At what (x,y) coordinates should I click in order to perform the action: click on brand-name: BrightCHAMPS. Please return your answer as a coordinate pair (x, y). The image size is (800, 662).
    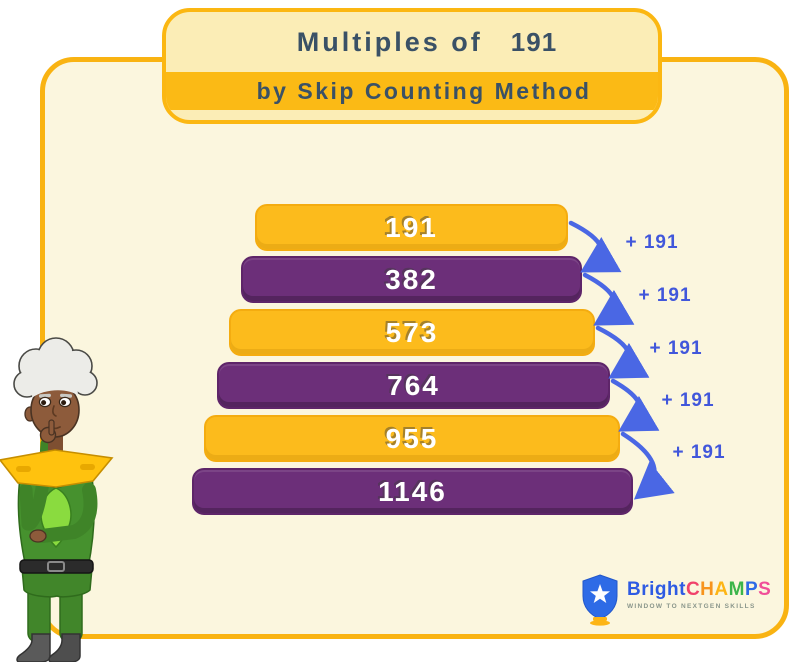
    Looking at the image, I should click on (699, 590).